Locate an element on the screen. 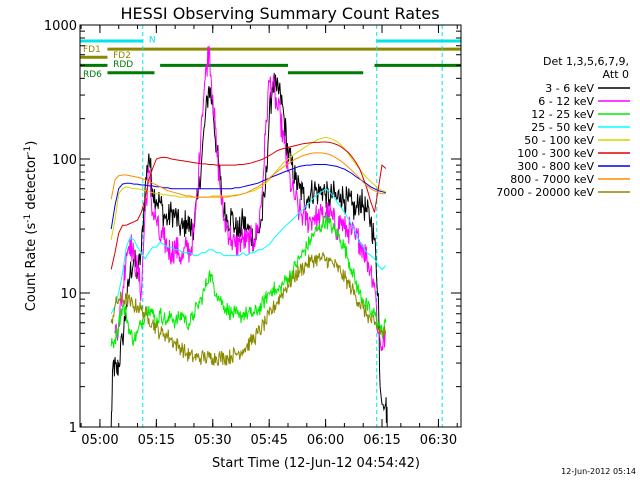 The width and height of the screenshot is (640, 480). x-tick-label-5: 06:15 is located at coordinates (381, 440).